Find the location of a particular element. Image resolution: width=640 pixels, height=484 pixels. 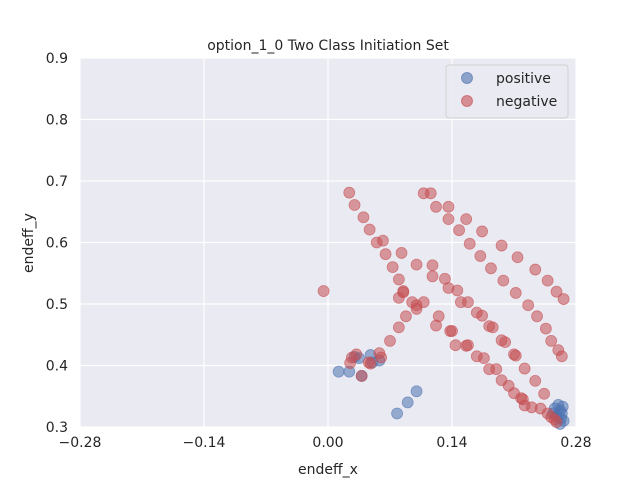

legend: positive negative is located at coordinates (507, 91).